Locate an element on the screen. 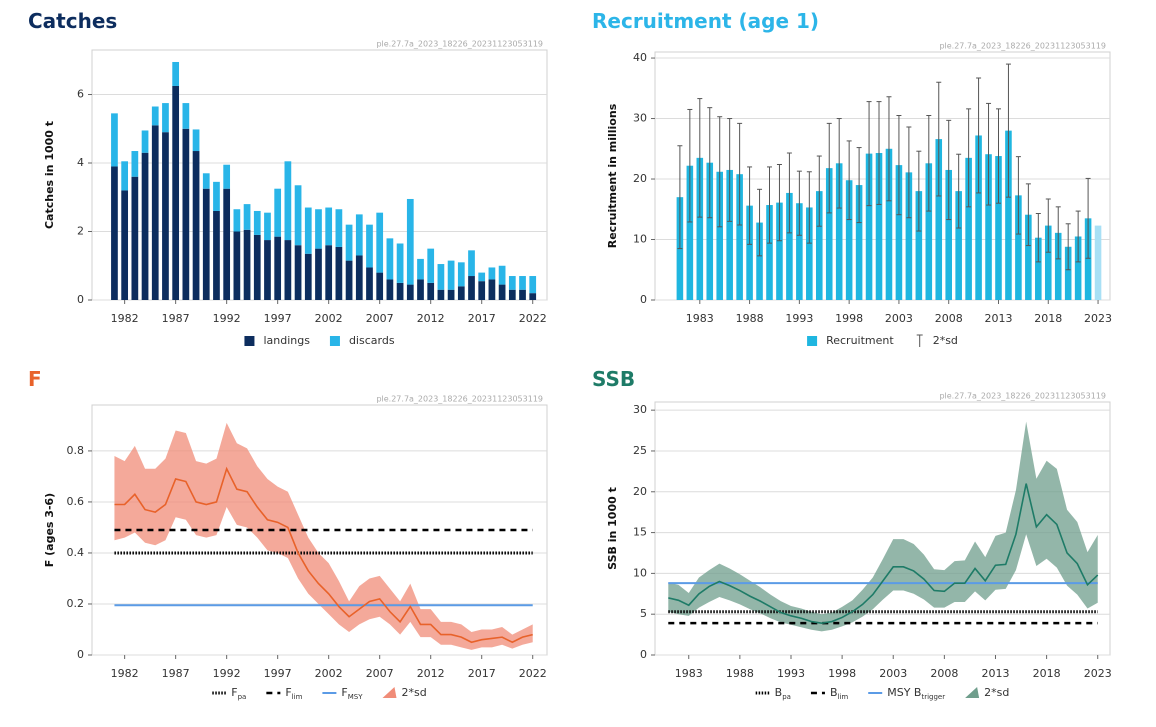 This screenshot has height=727, width=1156. legend-label: 2*sd is located at coordinates (945, 340).